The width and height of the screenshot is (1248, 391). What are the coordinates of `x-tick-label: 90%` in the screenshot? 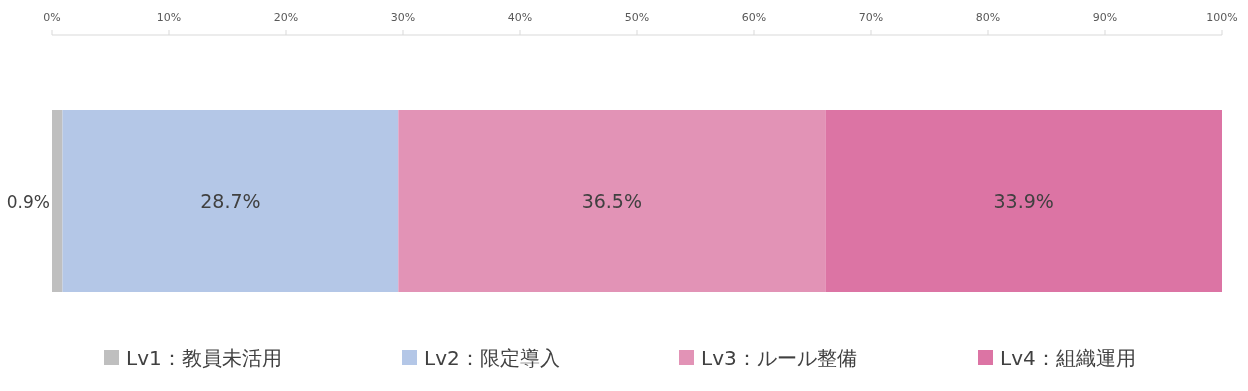 It's located at (1105, 17).